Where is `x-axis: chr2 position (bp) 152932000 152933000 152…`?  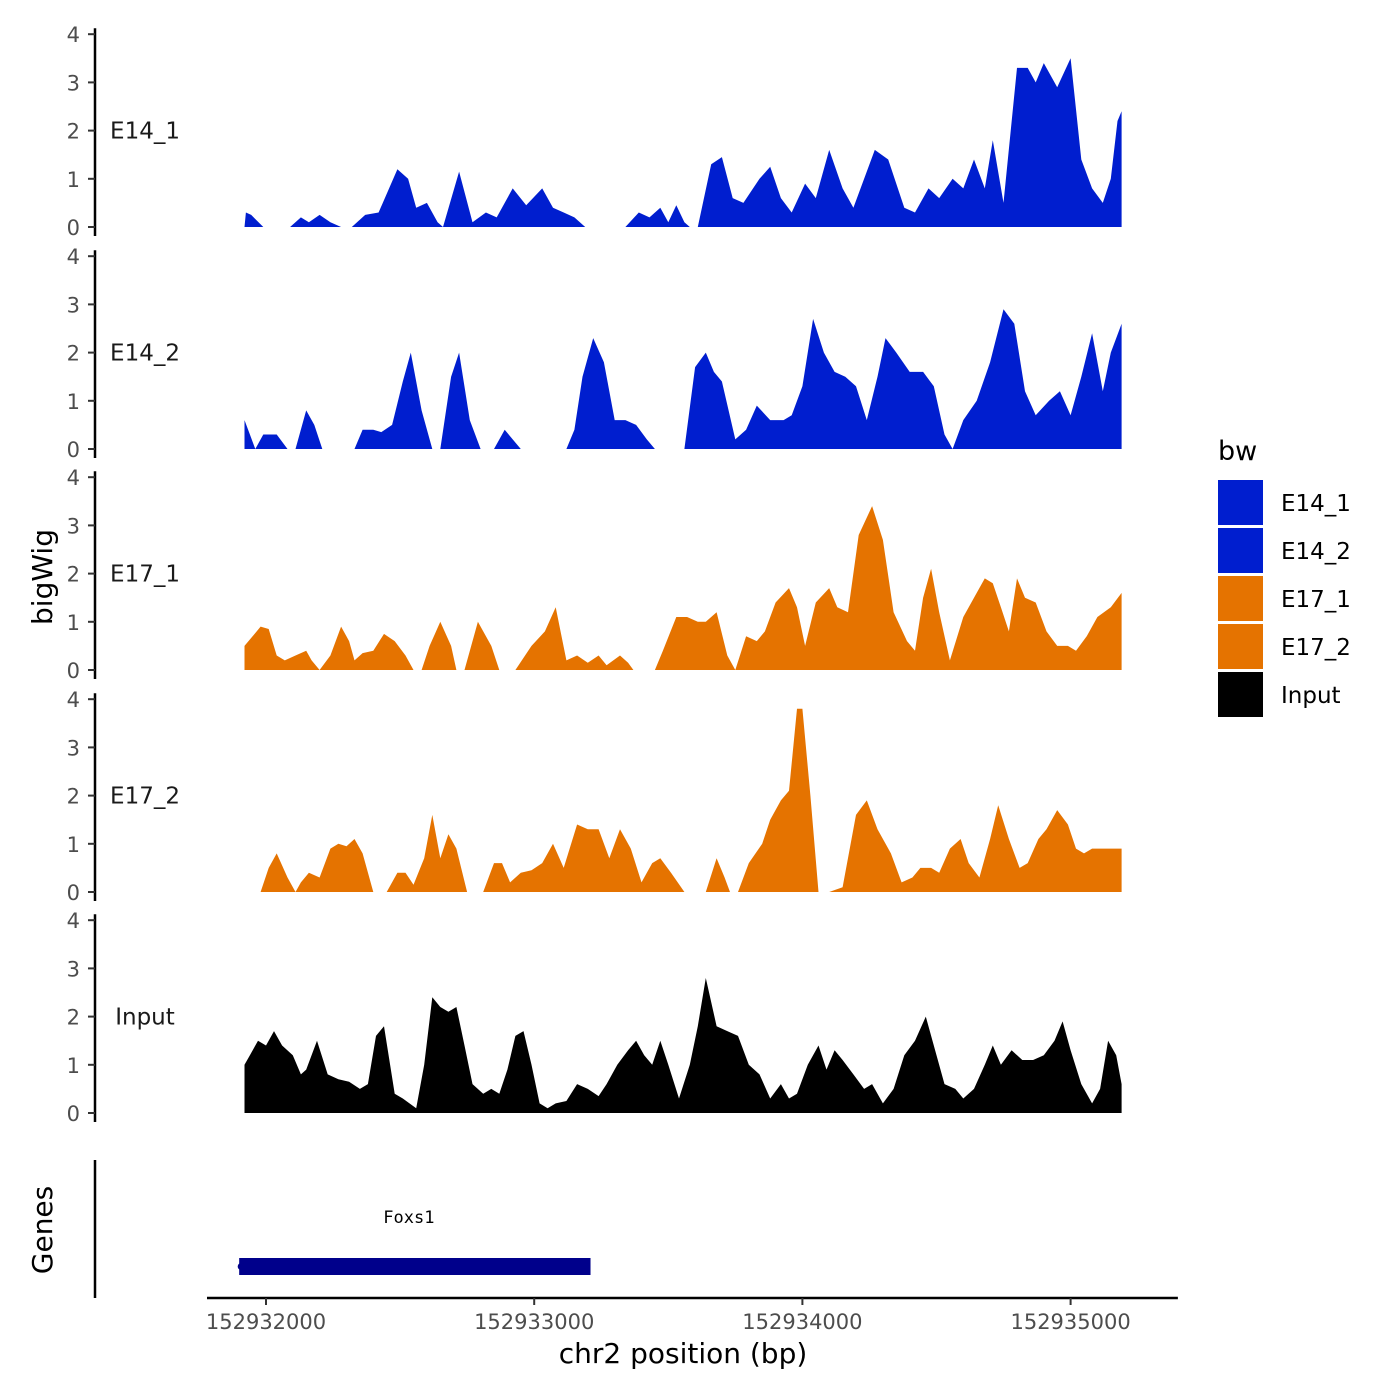
x-axis: chr2 position (bp) 152932000 152933000 152… is located at coordinates (692, 1333).